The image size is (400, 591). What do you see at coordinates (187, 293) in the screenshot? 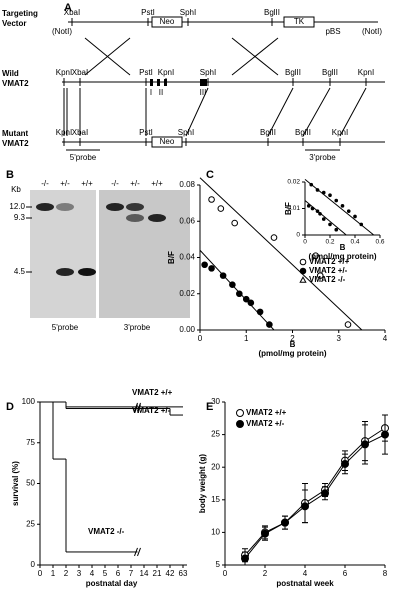
I see `y-tick-label: 0.02` at bounding box center [187, 293].